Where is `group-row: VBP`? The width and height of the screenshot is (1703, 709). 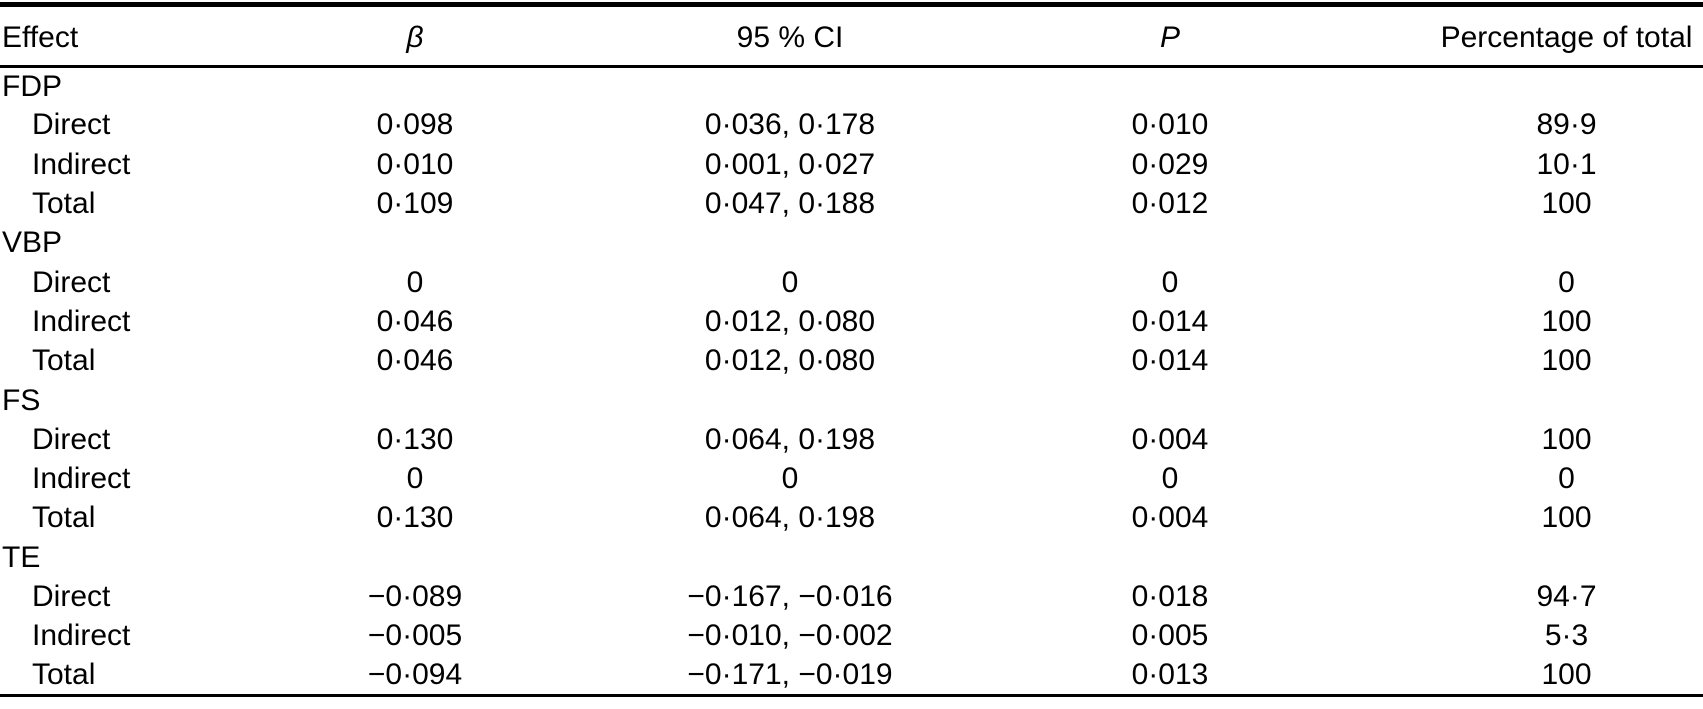
group-row: VBP is located at coordinates (851, 243).